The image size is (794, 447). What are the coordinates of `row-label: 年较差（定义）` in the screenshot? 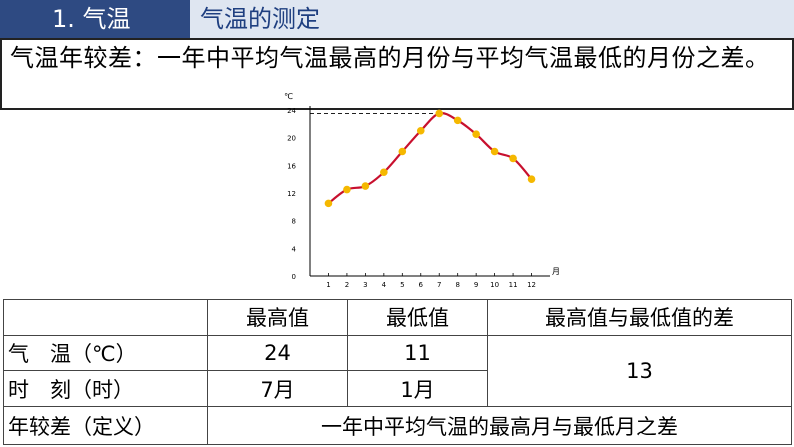 It's located at (105, 425).